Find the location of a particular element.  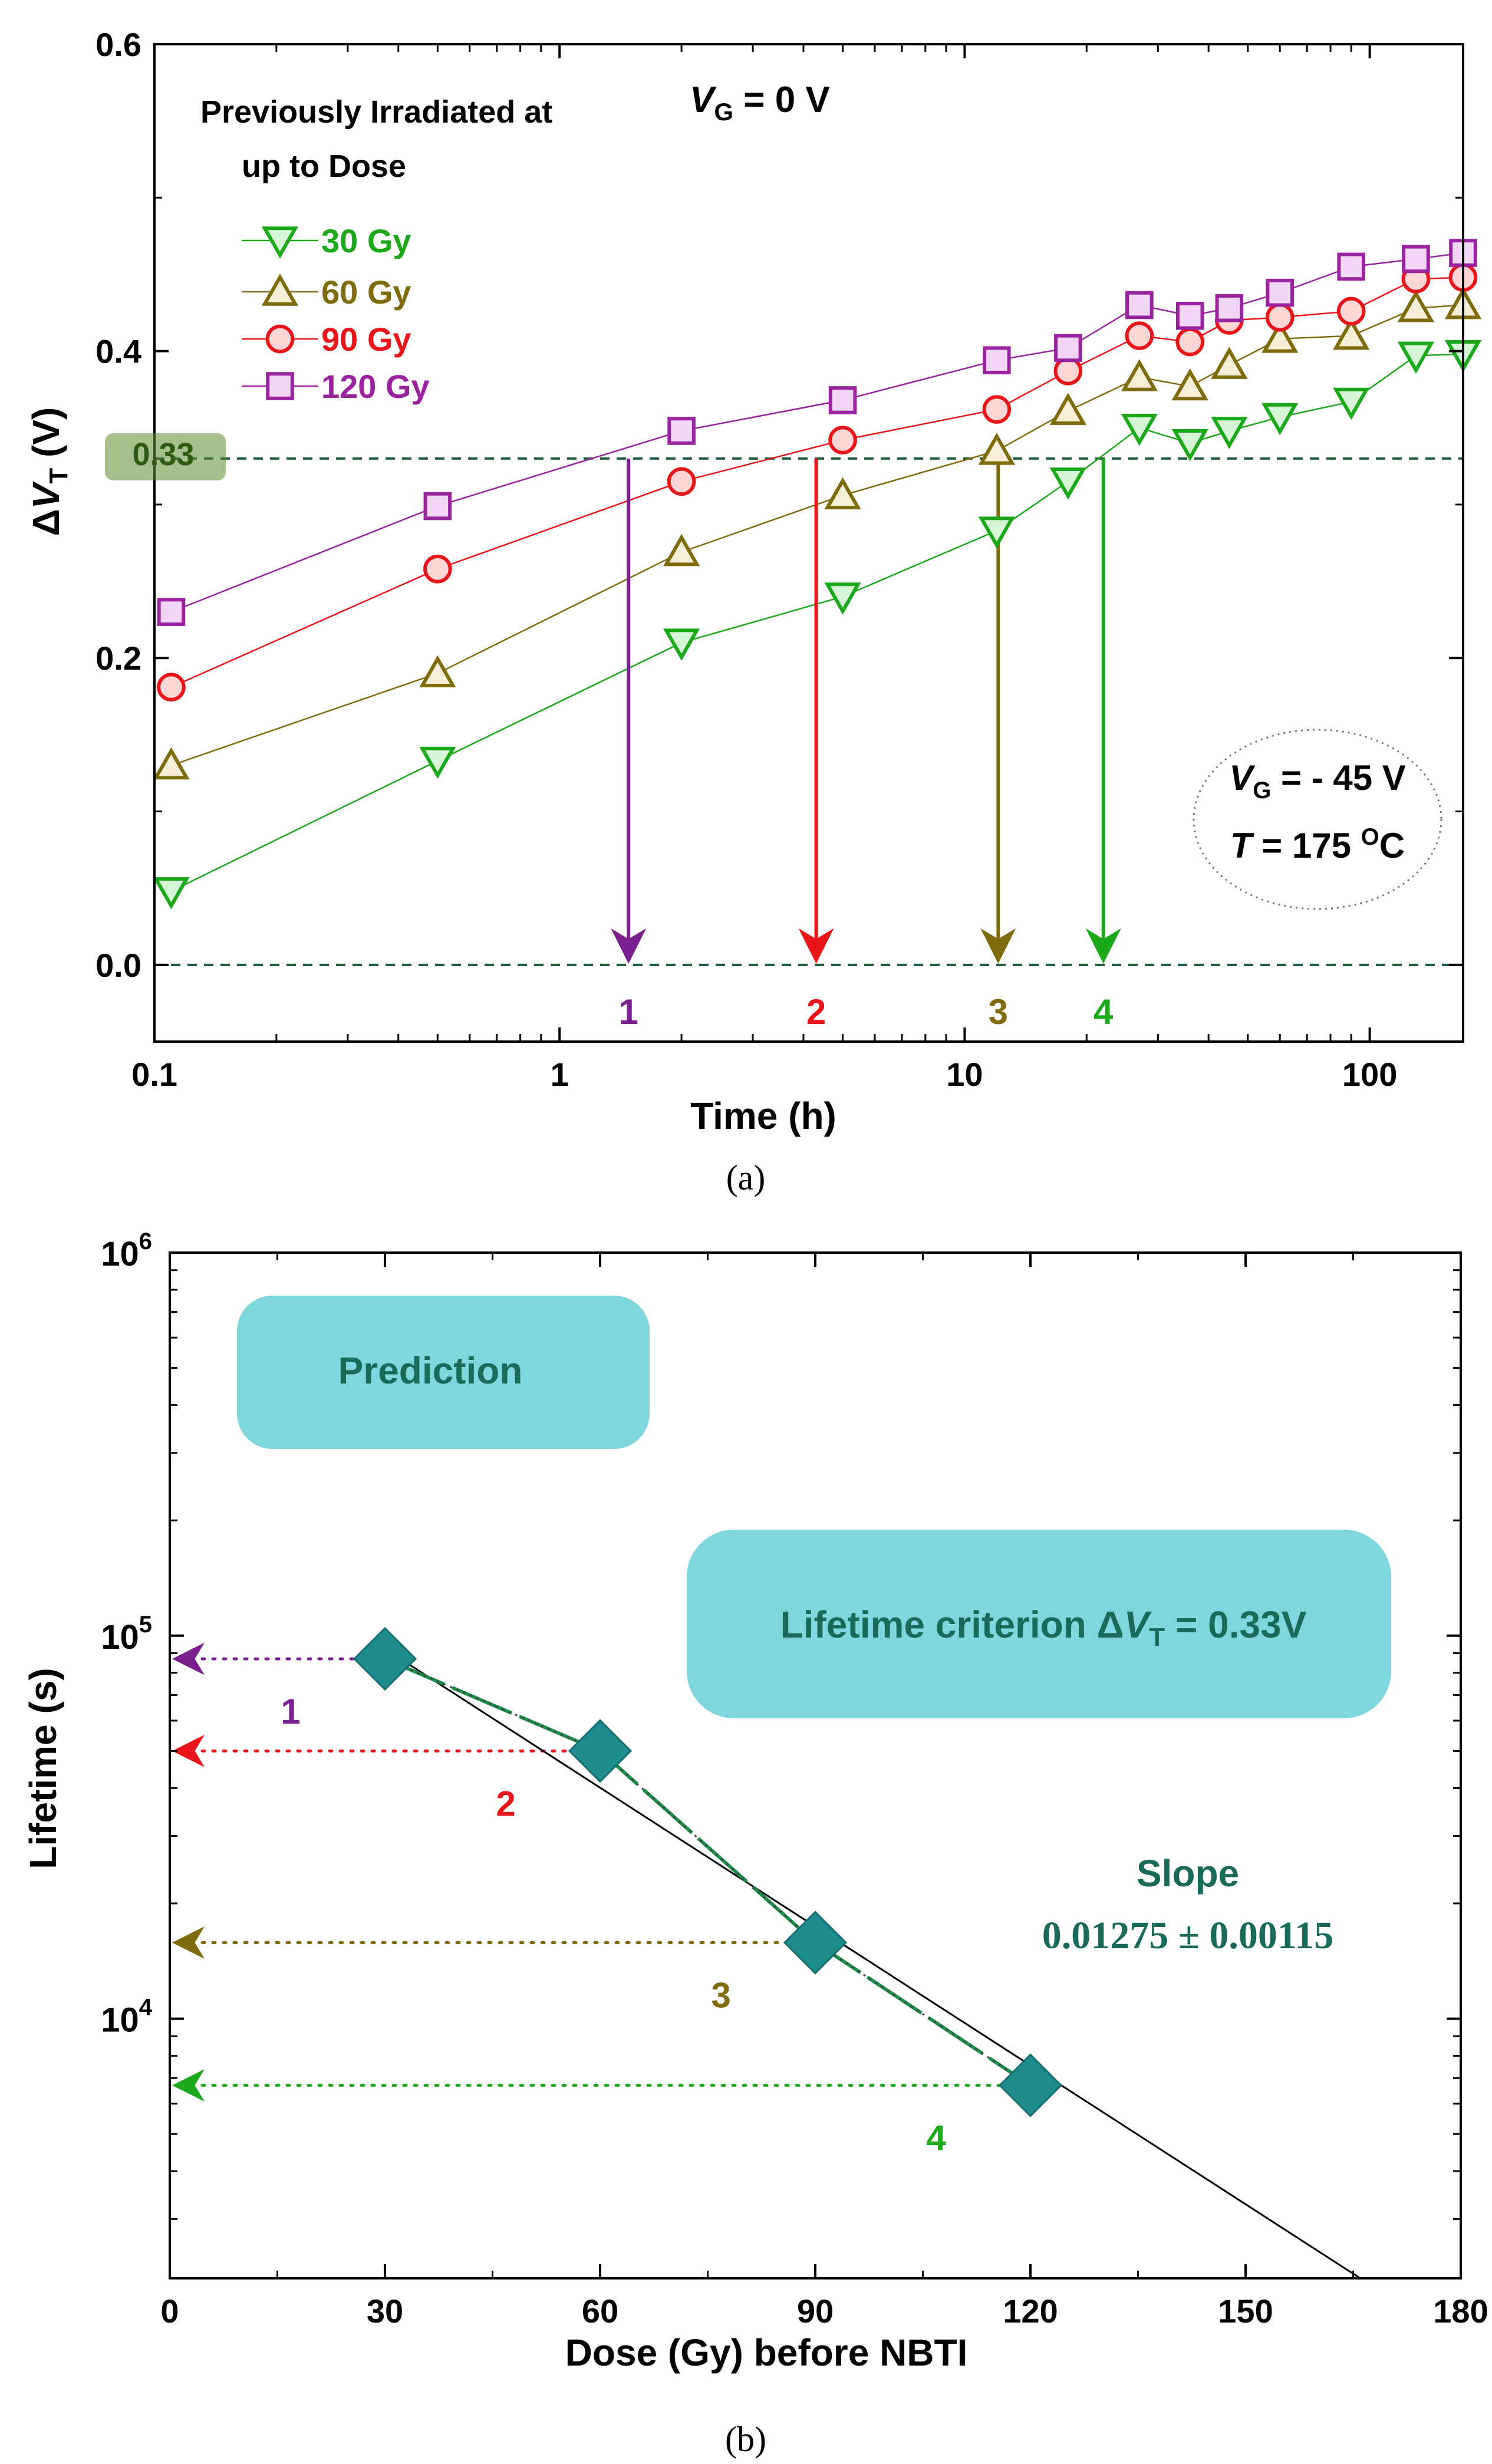

ylabel-delta: Δ is located at coordinates (46, 522).